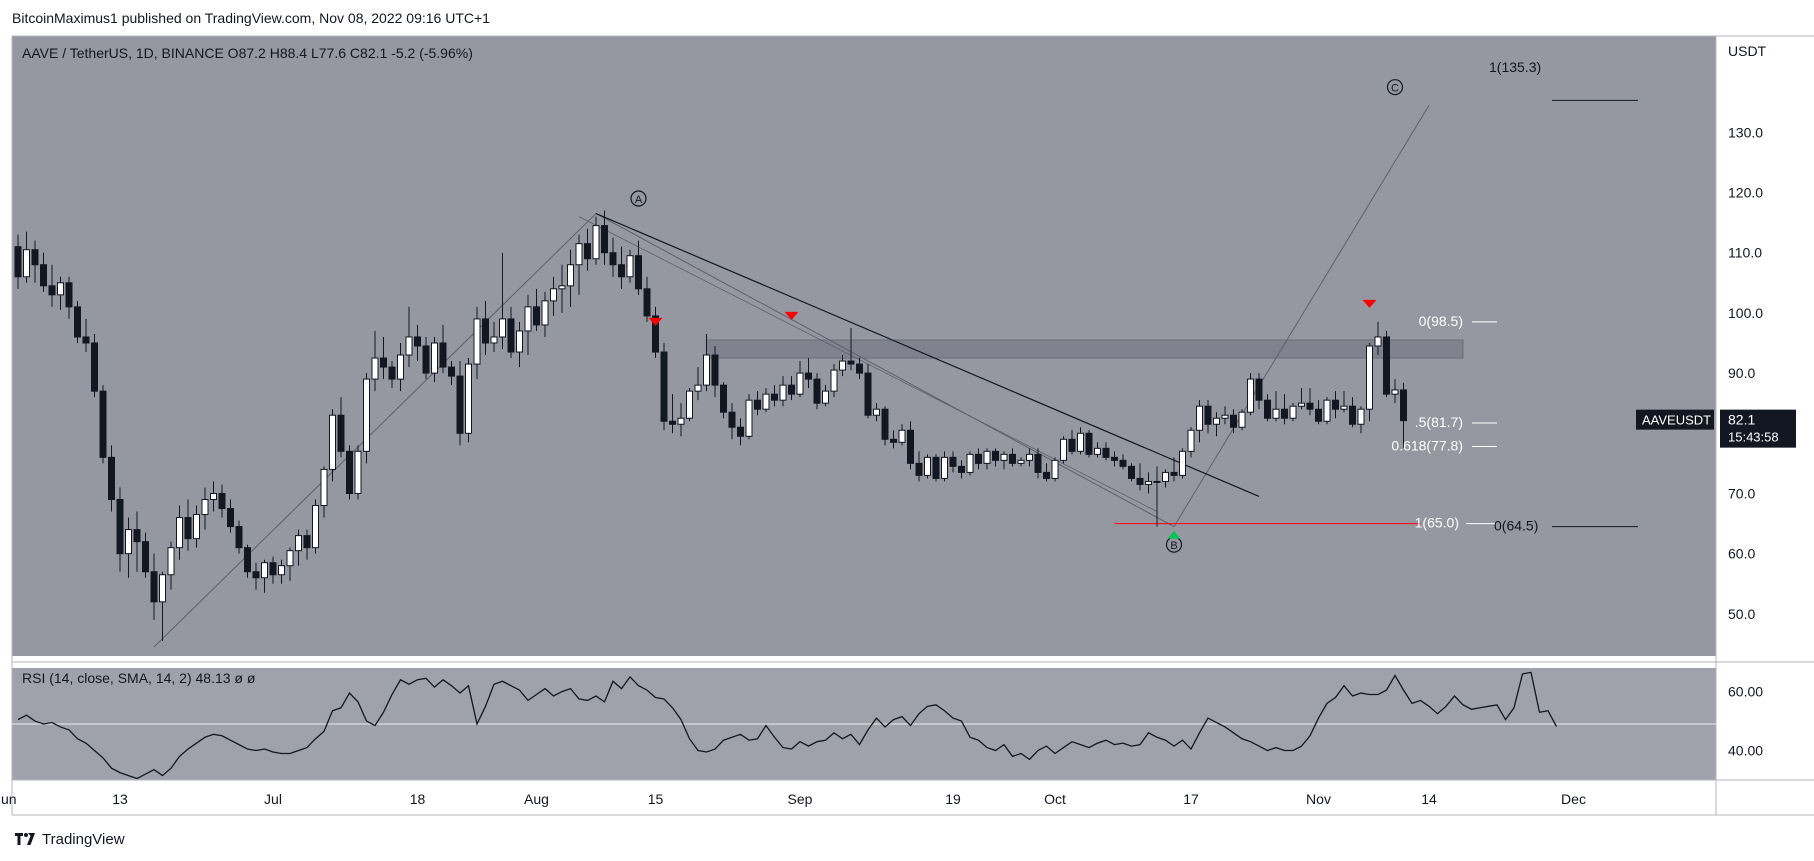  Describe the element at coordinates (1369, 303) in the screenshot. I see `rejection-marker` at that location.